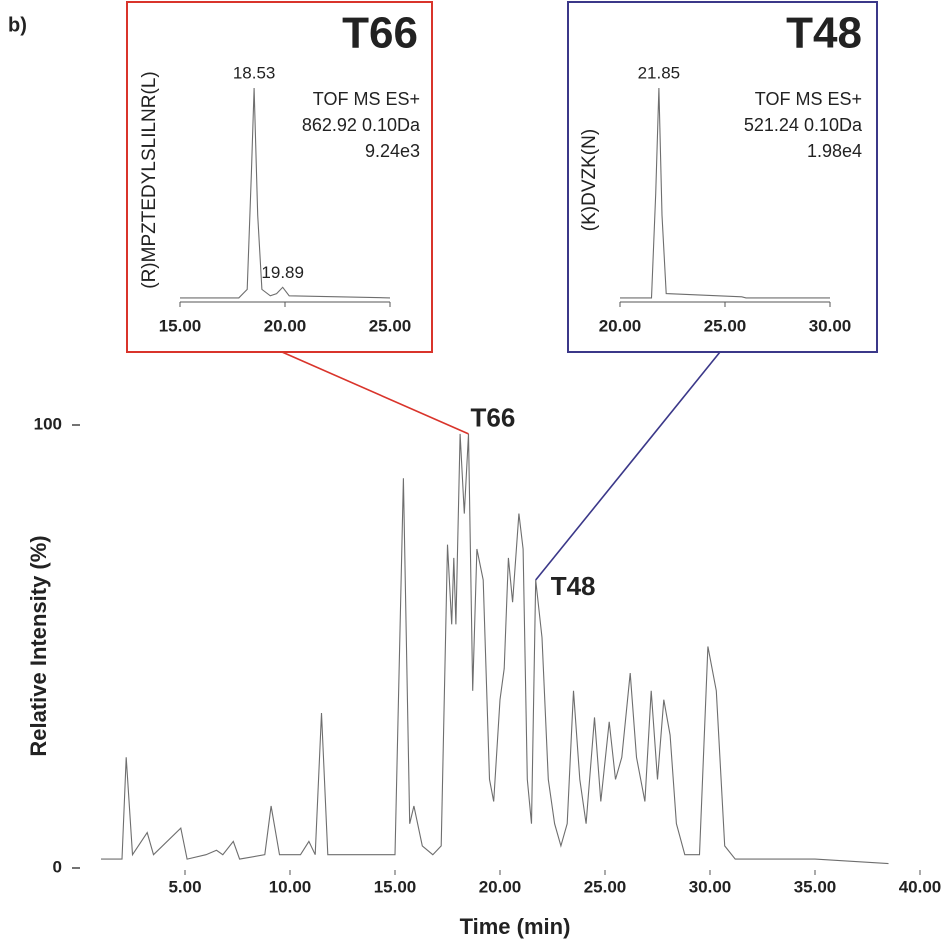  Describe the element at coordinates (392, 151) in the screenshot. I see `inset-info: 9.24e3` at that location.